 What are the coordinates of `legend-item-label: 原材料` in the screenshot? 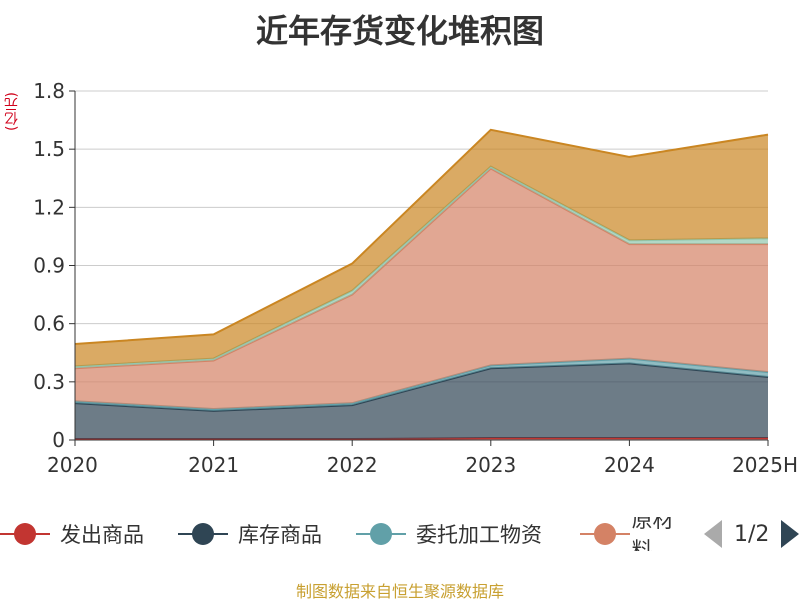 It's located at (652, 534).